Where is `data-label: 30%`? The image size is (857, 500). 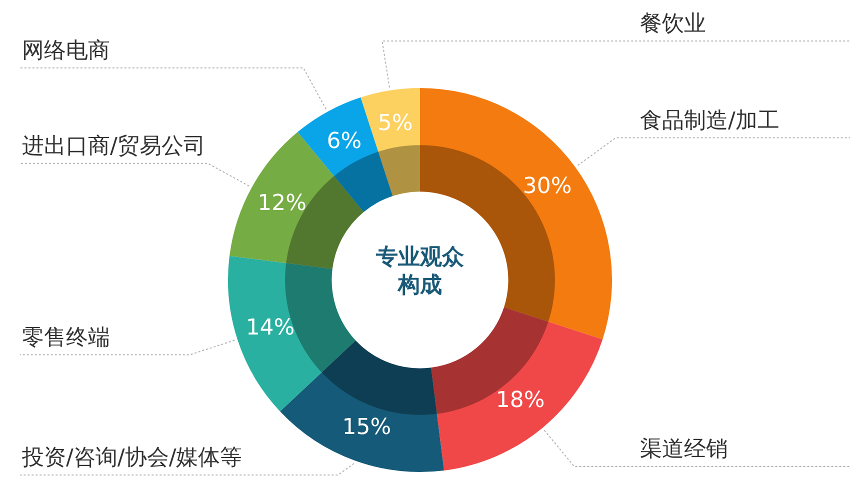 data-label: 30% is located at coordinates (547, 187).